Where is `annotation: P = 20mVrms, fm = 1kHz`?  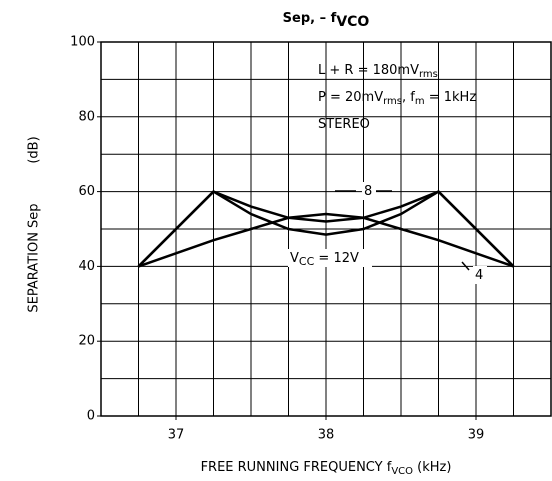 annotation: P = 20mVrms, fm = 1kHz is located at coordinates (397, 99).